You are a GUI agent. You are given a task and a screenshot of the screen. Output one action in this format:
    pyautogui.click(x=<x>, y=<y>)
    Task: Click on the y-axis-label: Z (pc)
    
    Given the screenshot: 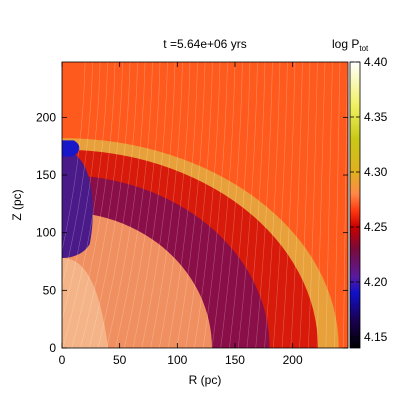 What is the action you would take?
    pyautogui.click(x=17, y=204)
    